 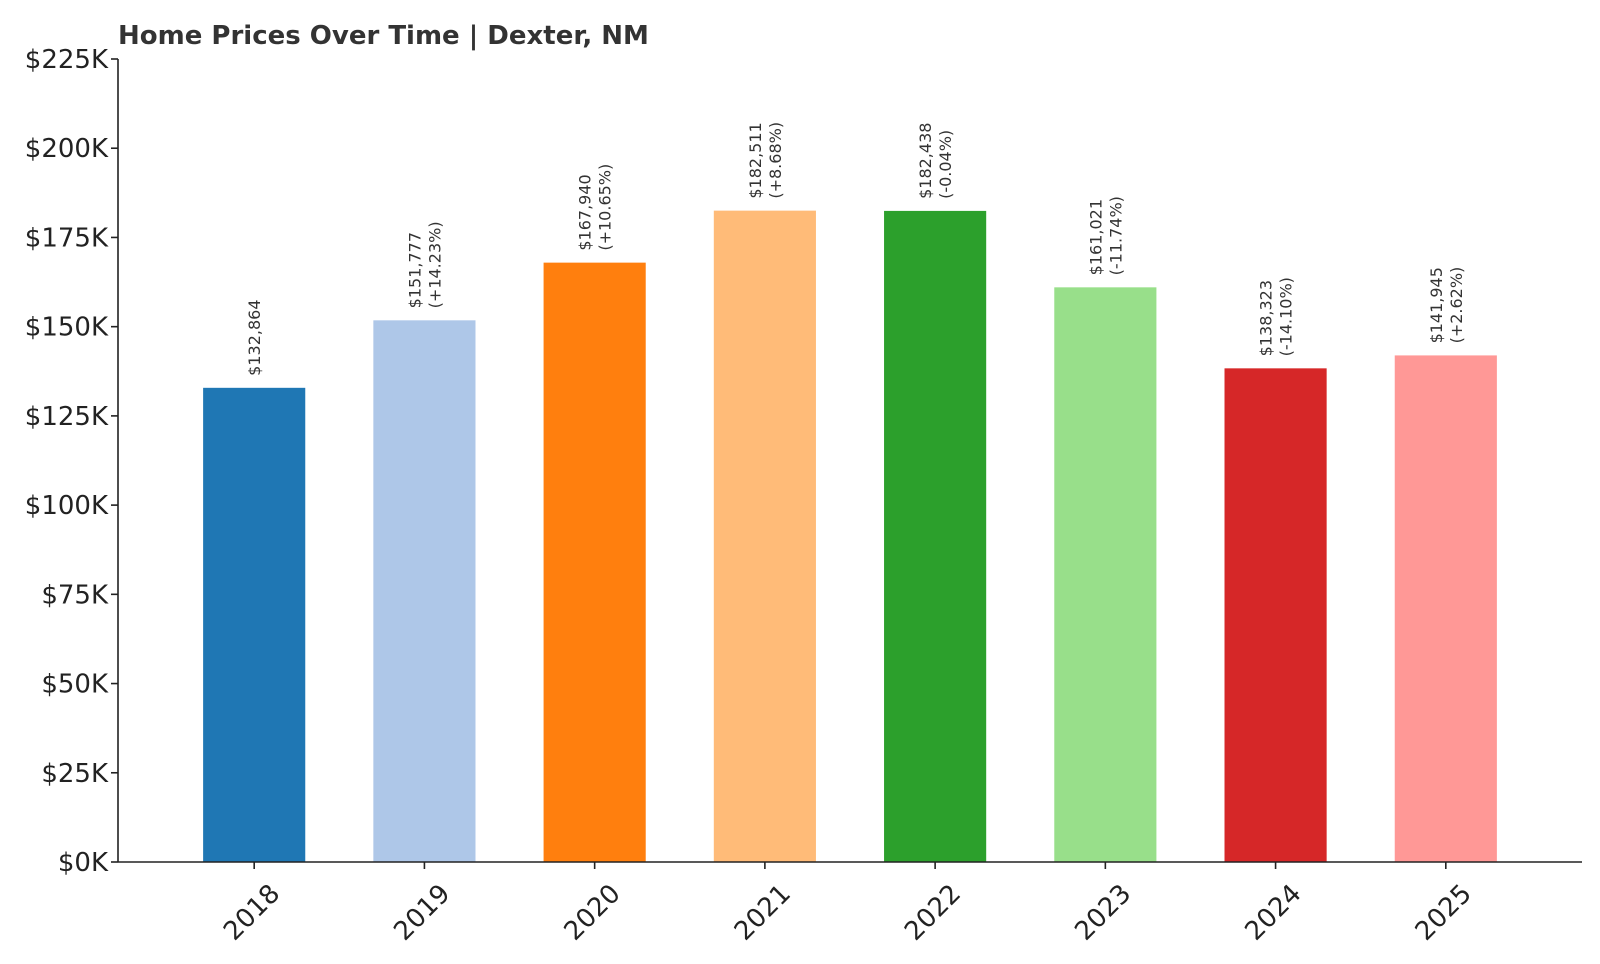 What do you see at coordinates (605, 207) in the screenshot?
I see `bar-change-label: (+10.65%)` at bounding box center [605, 207].